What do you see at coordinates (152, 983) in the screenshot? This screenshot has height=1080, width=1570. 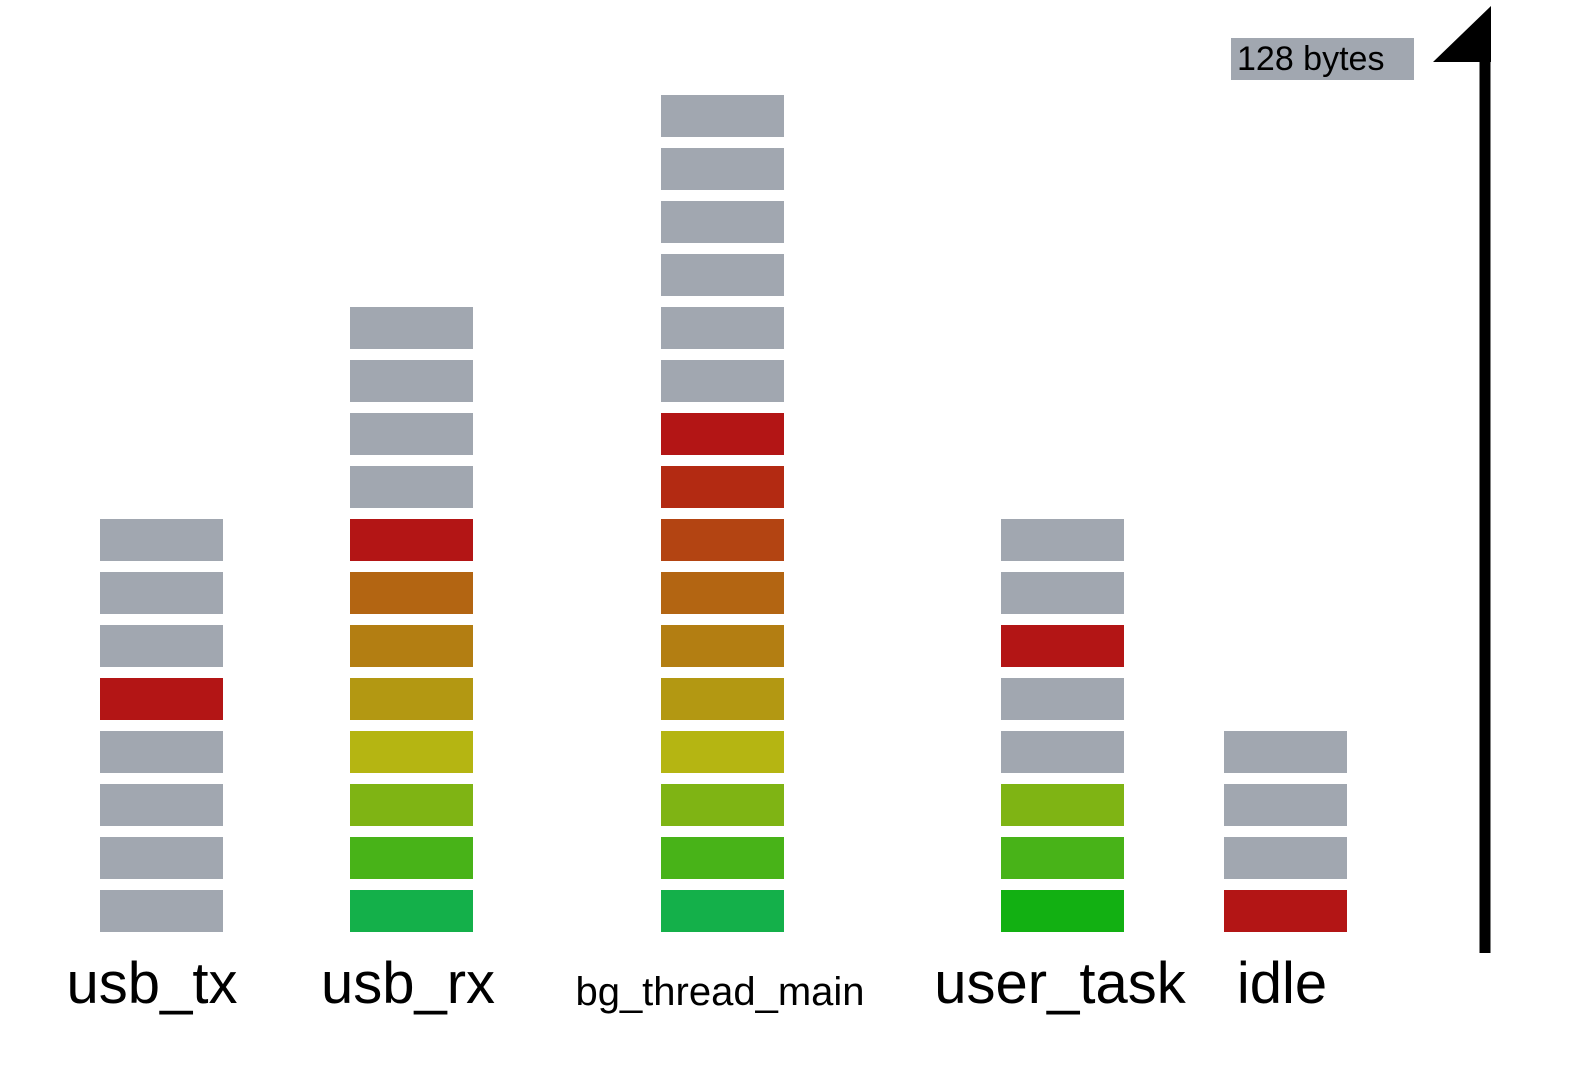 I see `task-label: usb_tx` at bounding box center [152, 983].